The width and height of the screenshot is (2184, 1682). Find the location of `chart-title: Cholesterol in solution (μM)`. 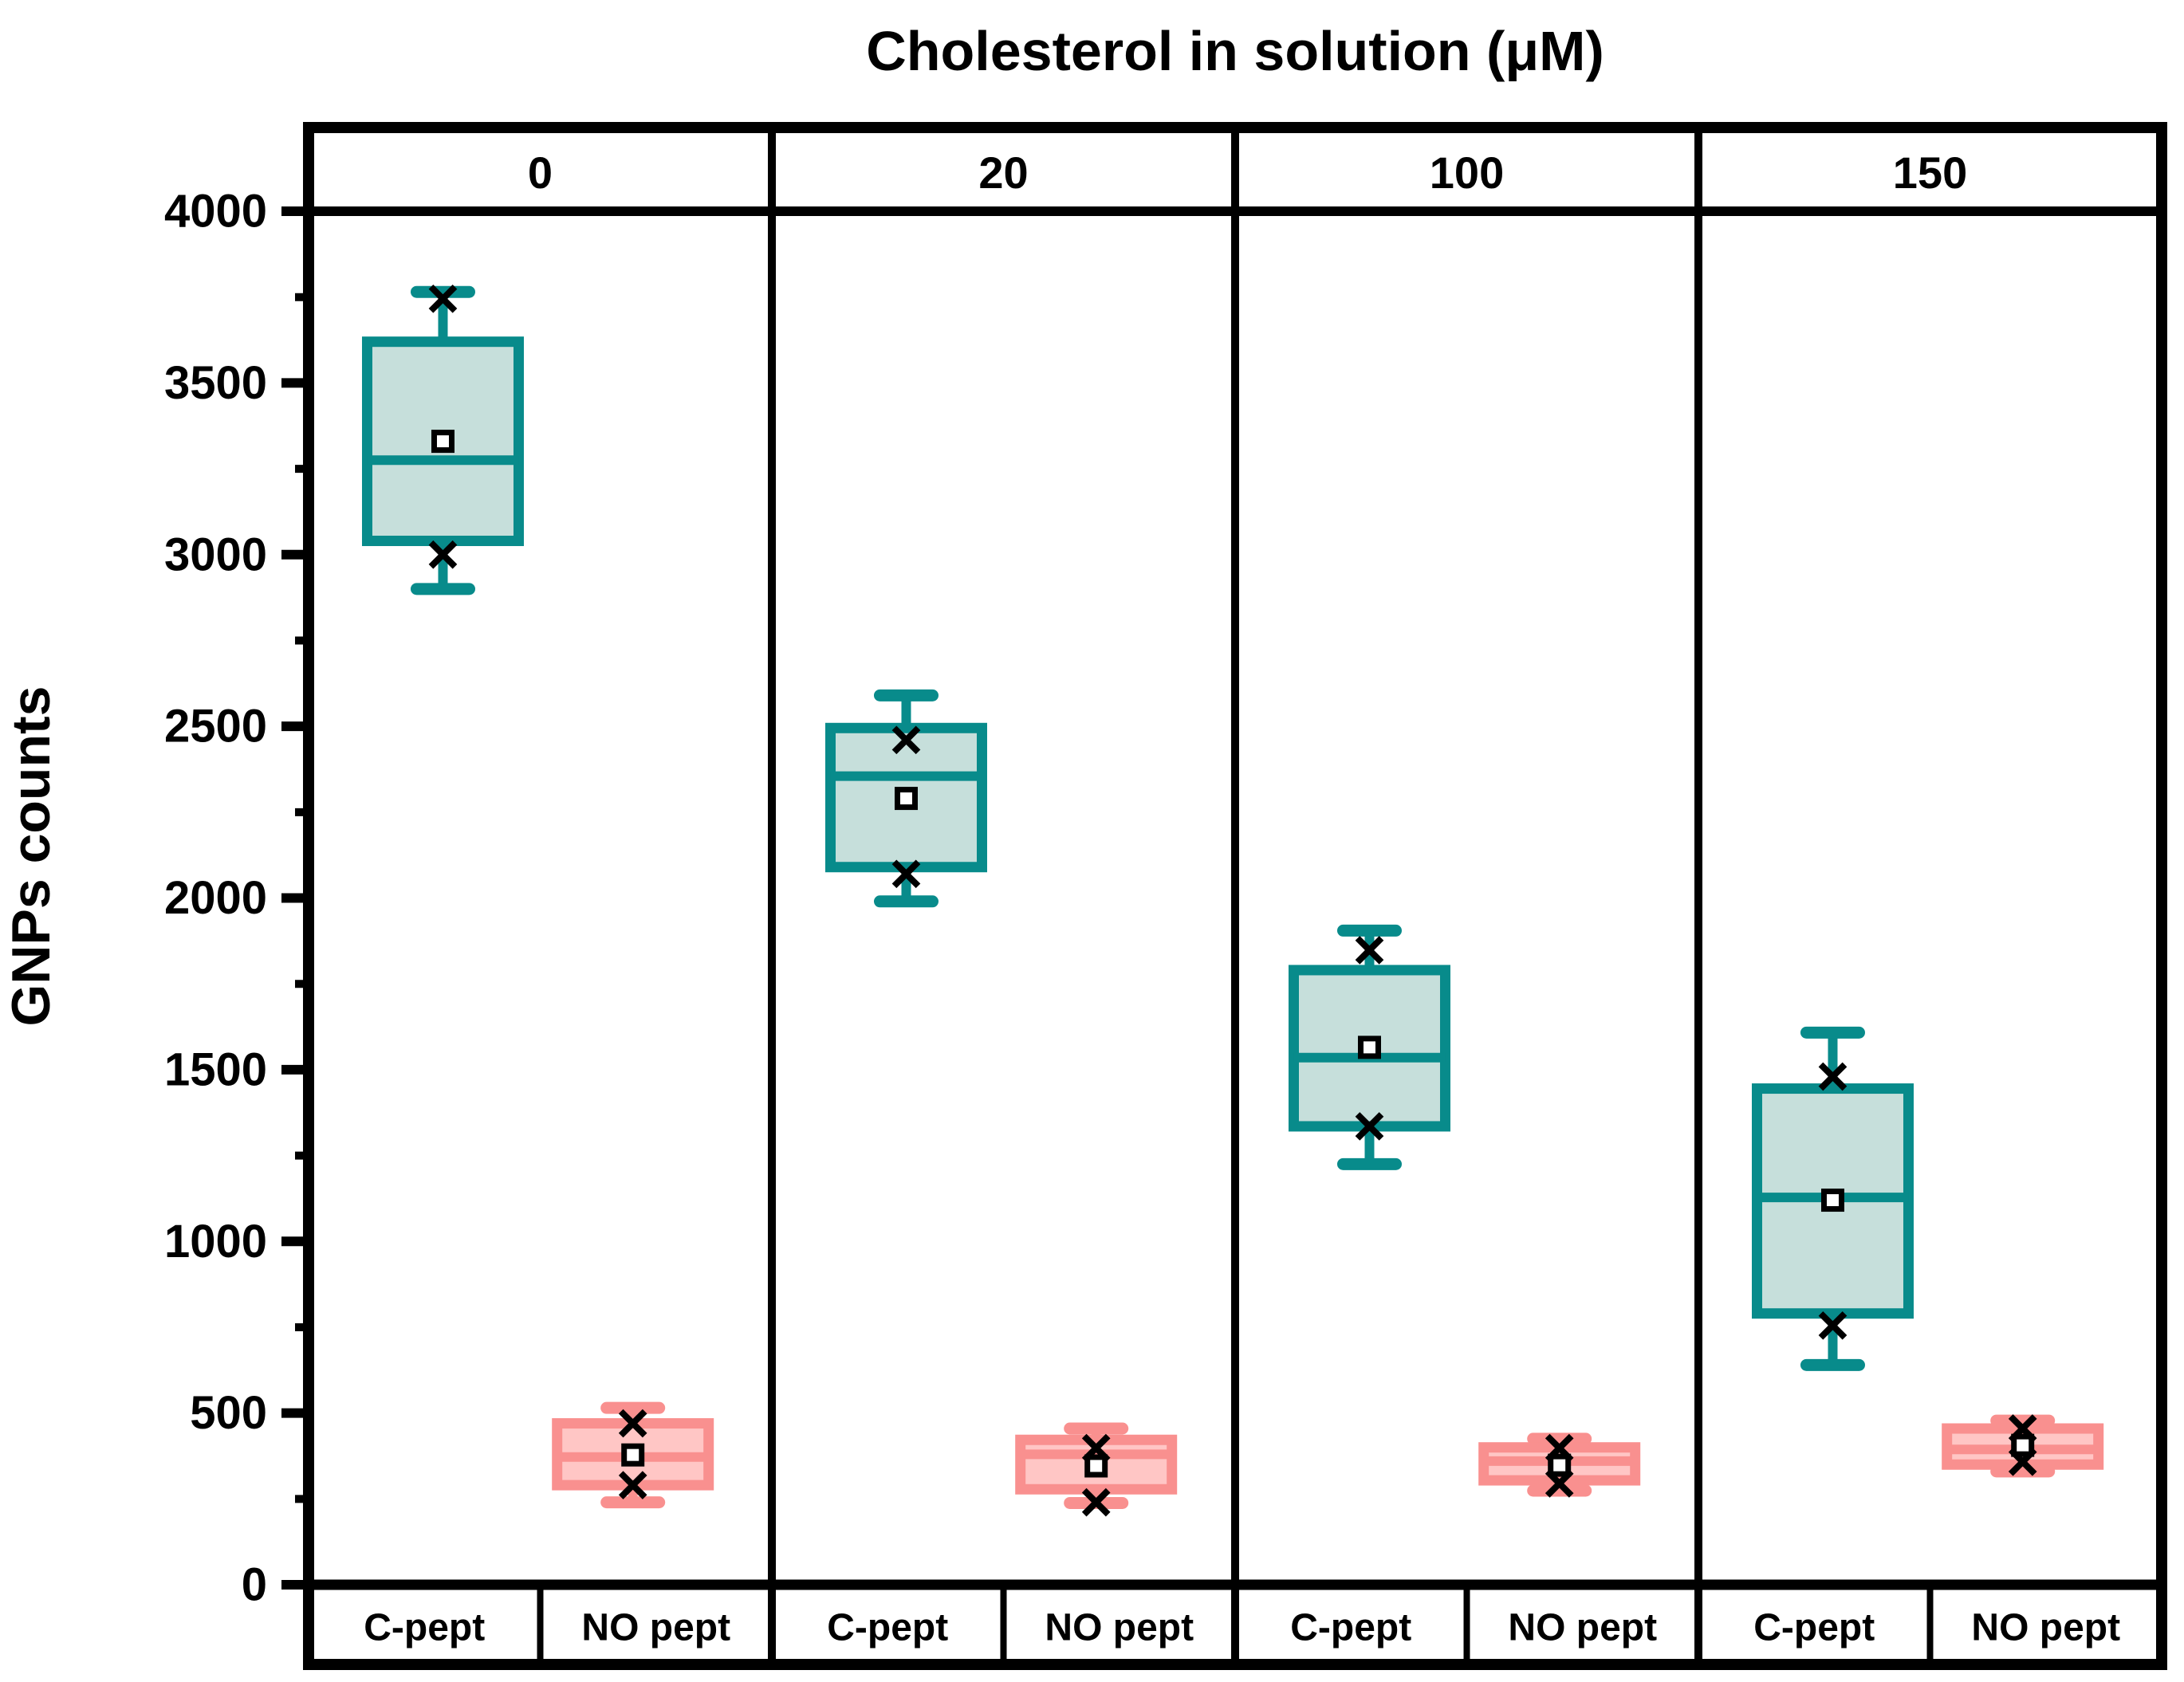

chart-title: Cholesterol in solution (μM) is located at coordinates (1235, 51).